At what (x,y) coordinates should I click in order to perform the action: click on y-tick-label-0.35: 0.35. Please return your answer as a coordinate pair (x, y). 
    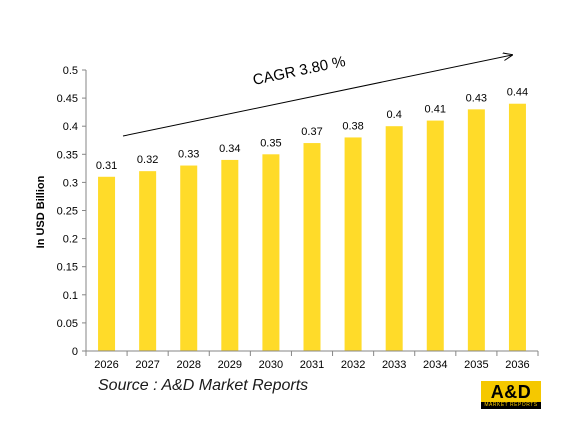
    Looking at the image, I should click on (67, 155).